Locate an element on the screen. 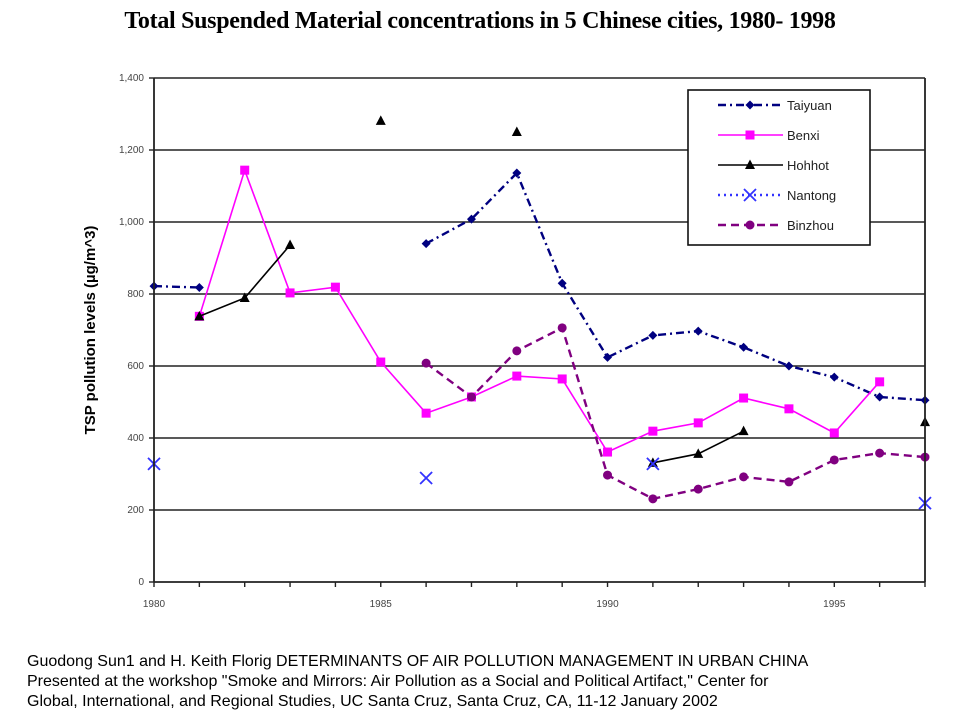 Image resolution: width=960 pixels, height=720 pixels. legend: Taiyuan Benxi Hohhot Nantong Binzhou is located at coordinates (779, 167).